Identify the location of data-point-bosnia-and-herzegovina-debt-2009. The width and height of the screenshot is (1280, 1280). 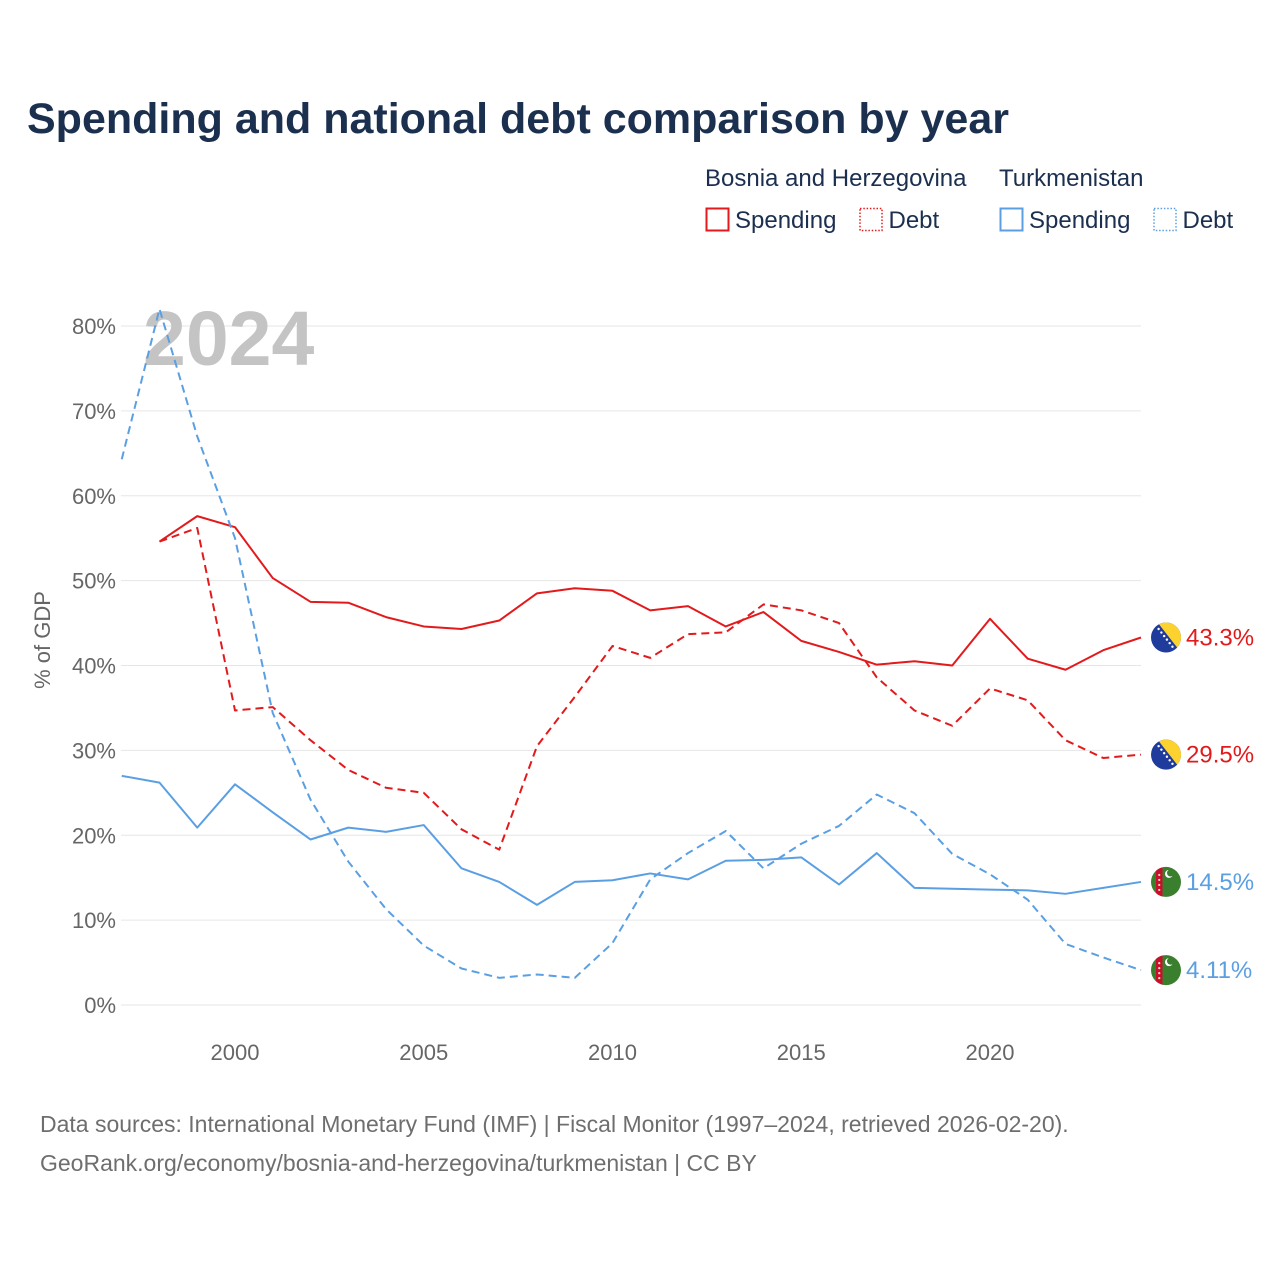
(575, 697).